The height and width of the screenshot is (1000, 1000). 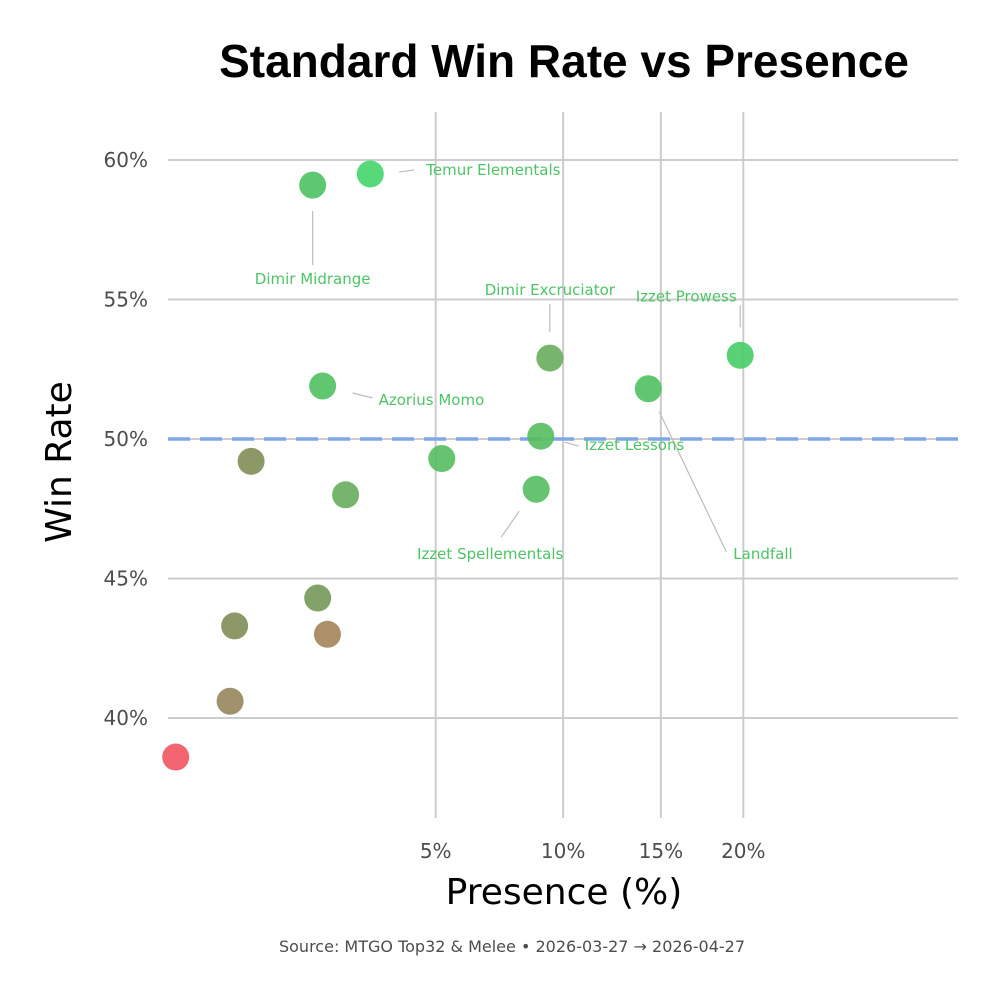 I want to click on x-tick-label: 15%, so click(x=661, y=851).